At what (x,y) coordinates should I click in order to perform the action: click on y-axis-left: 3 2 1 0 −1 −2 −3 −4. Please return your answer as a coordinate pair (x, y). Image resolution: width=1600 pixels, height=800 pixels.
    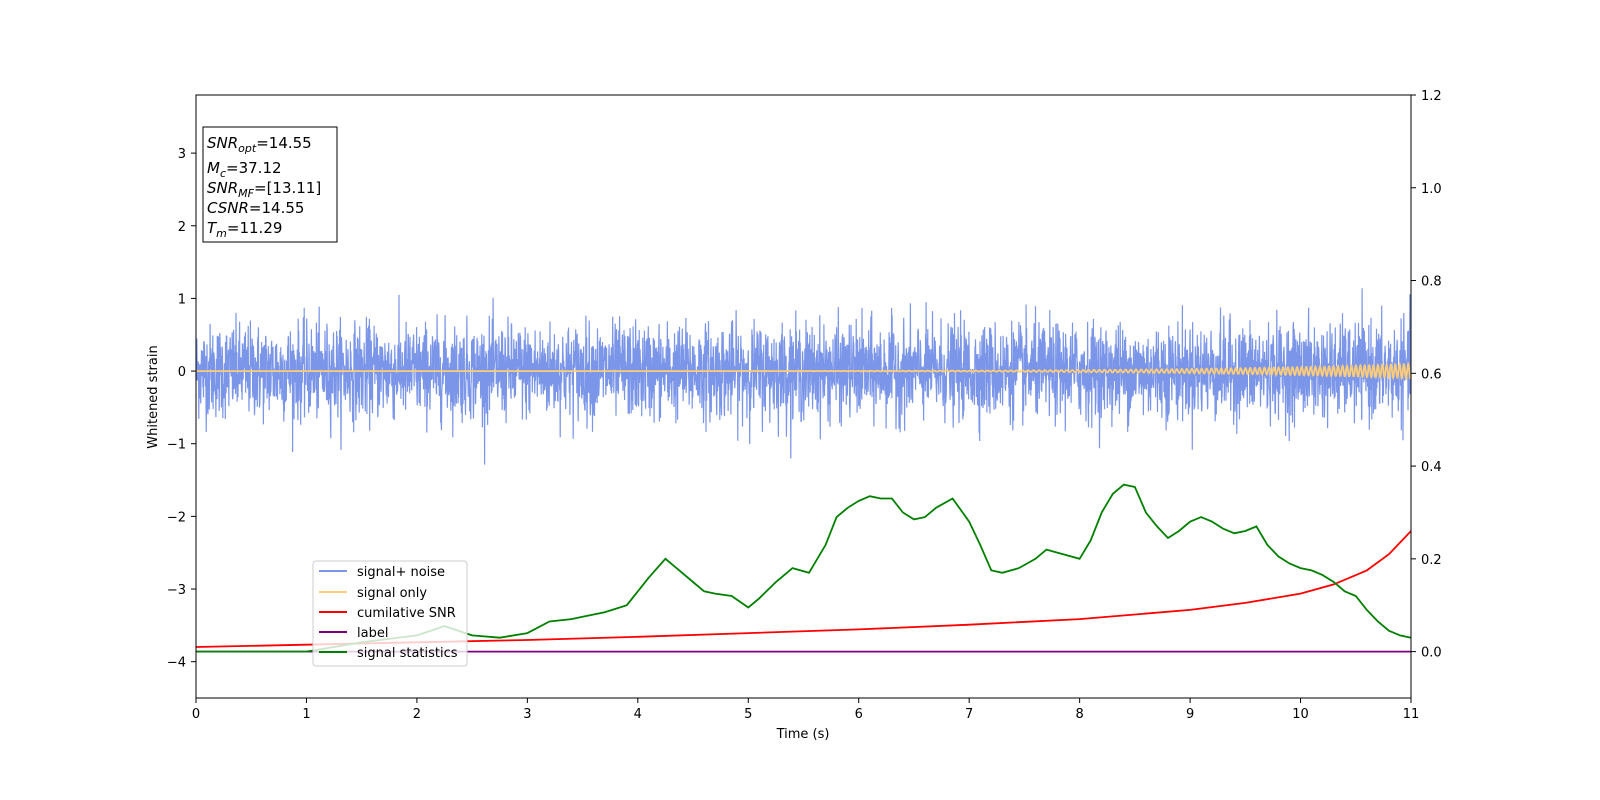
    Looking at the image, I should click on (181, 409).